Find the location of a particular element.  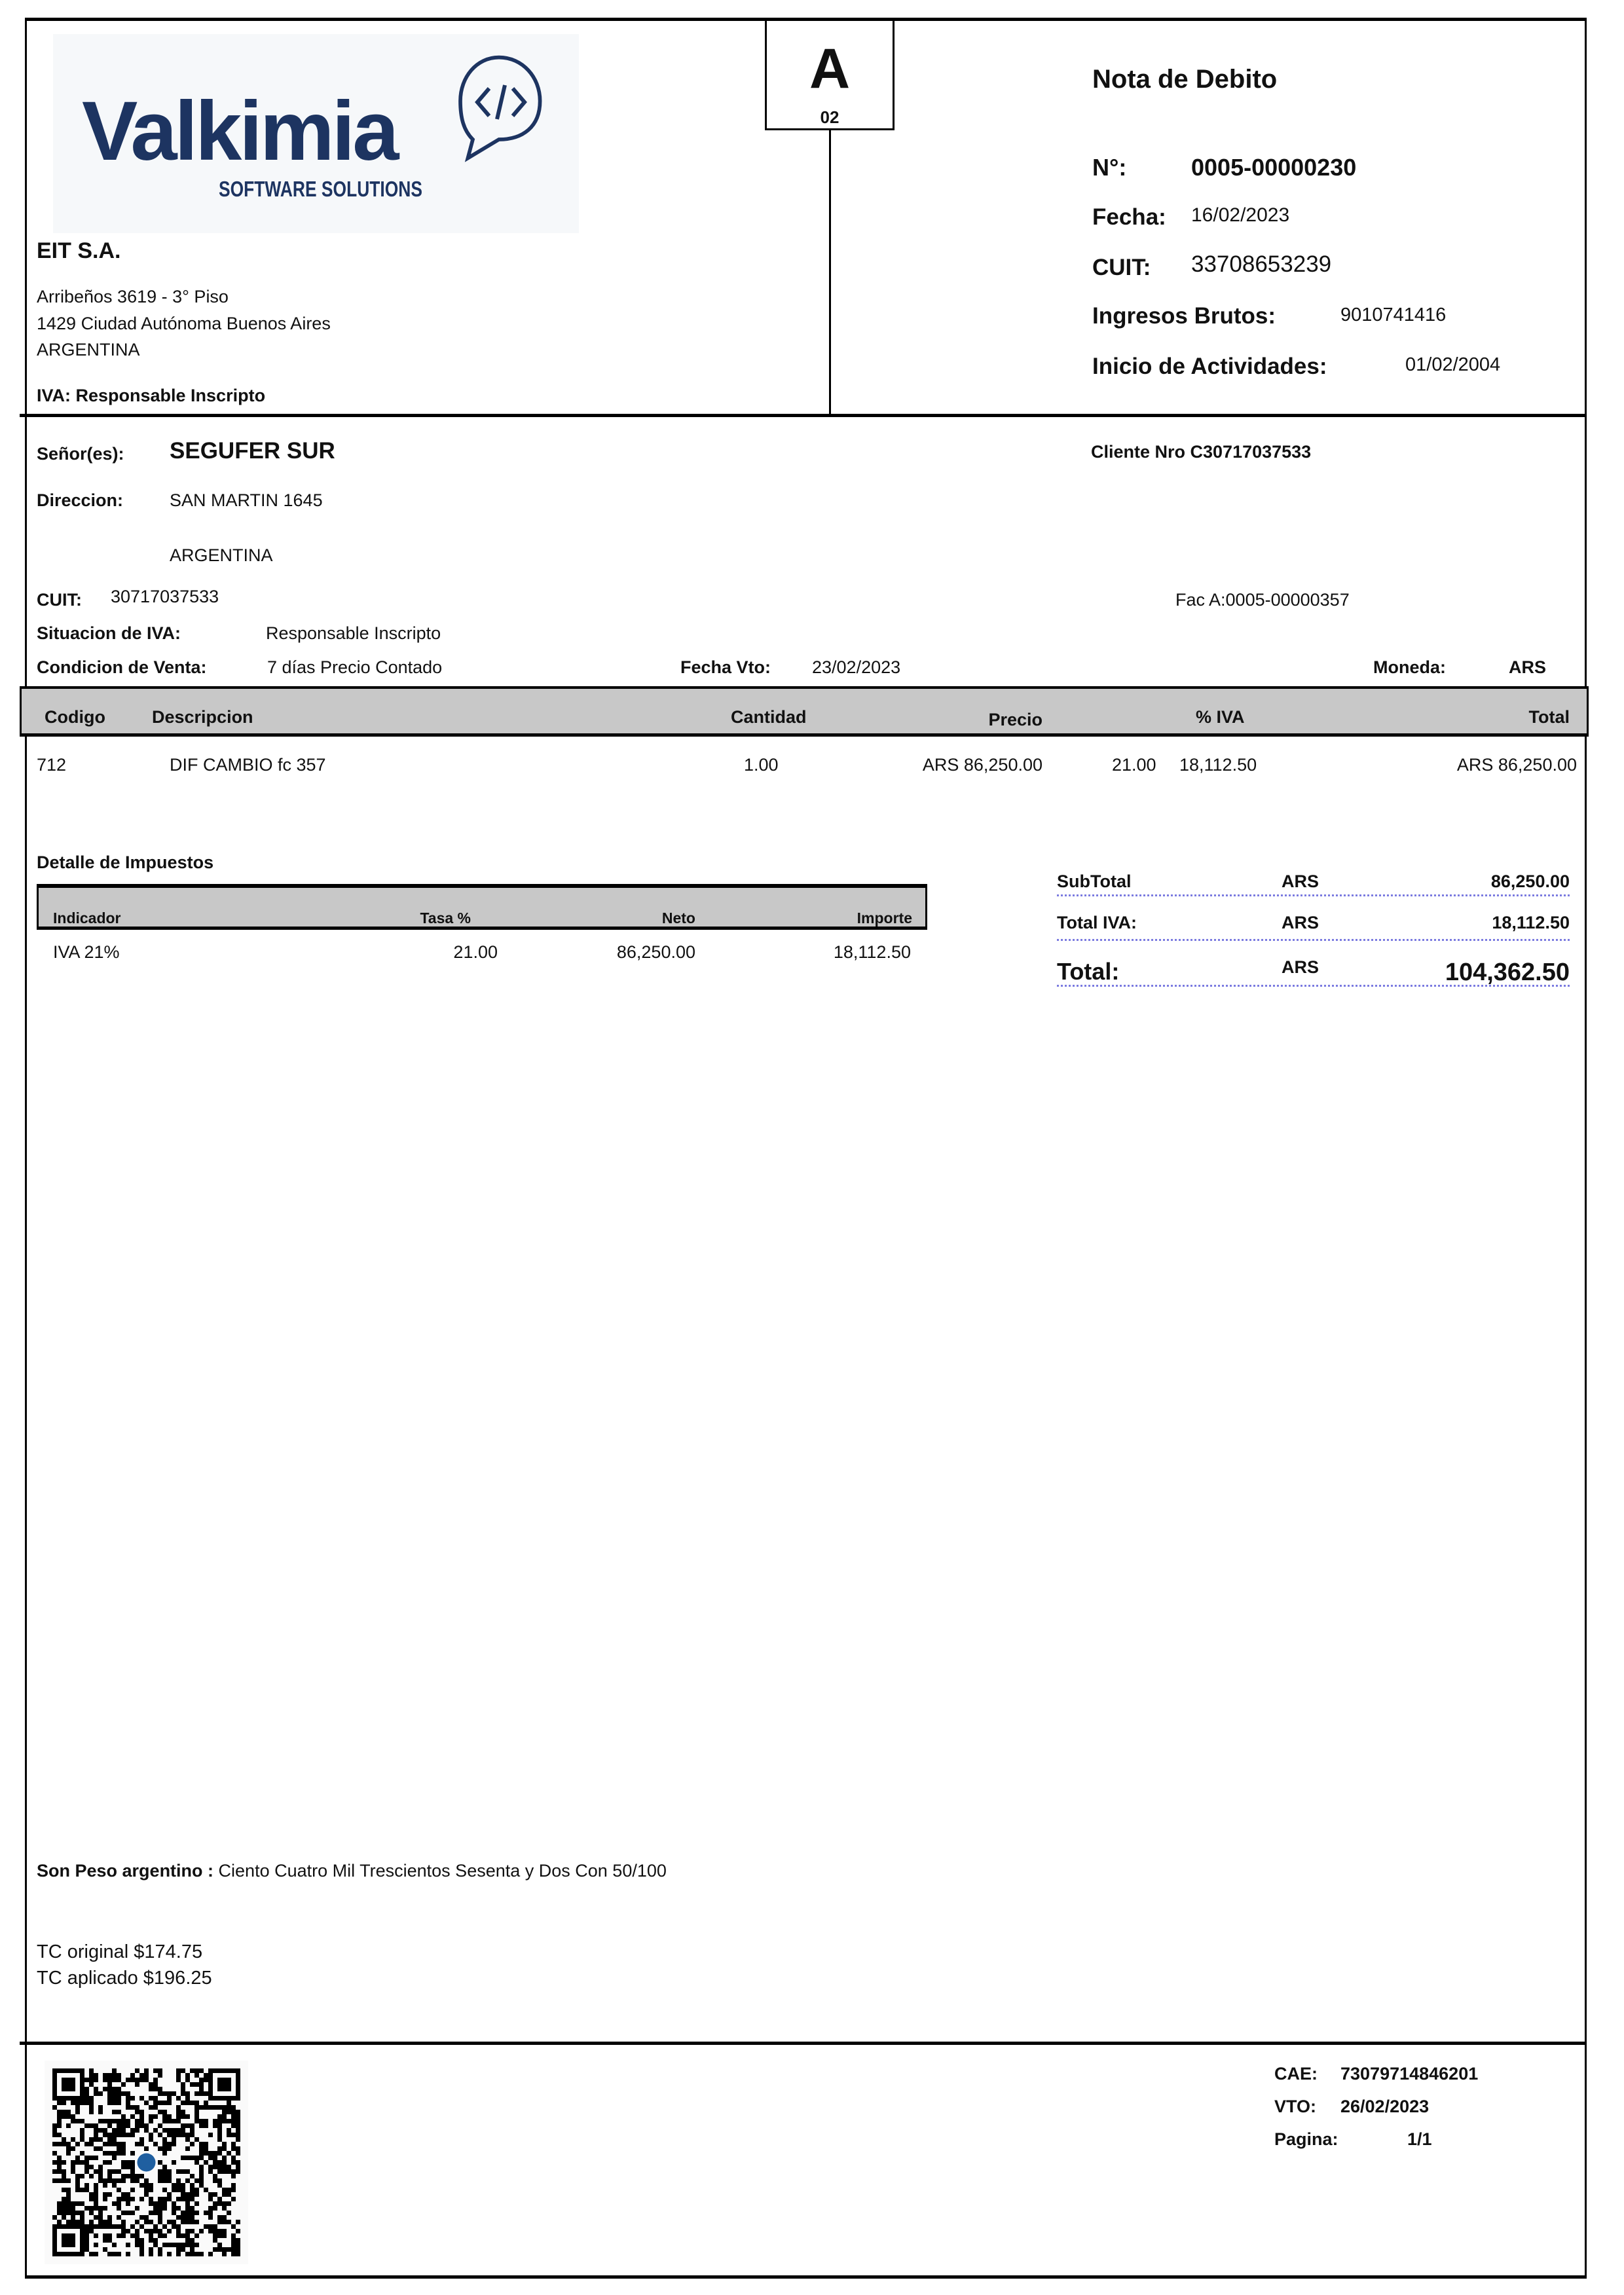

col-iva: % IVA is located at coordinates (1220, 717).